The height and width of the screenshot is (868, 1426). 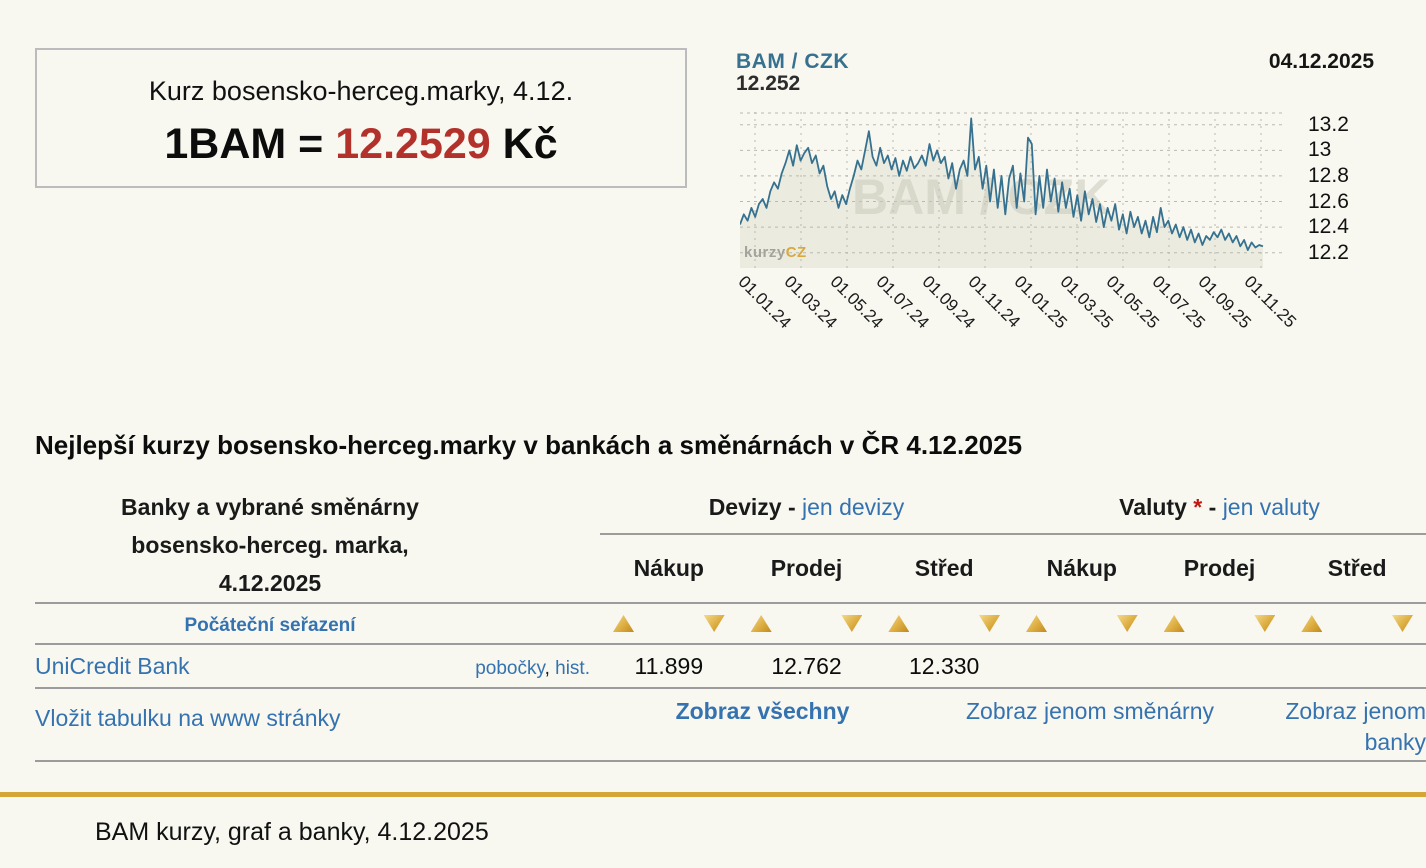 I want to click on bank-values: 11.899 12.762 12.330, so click(x=1013, y=666).